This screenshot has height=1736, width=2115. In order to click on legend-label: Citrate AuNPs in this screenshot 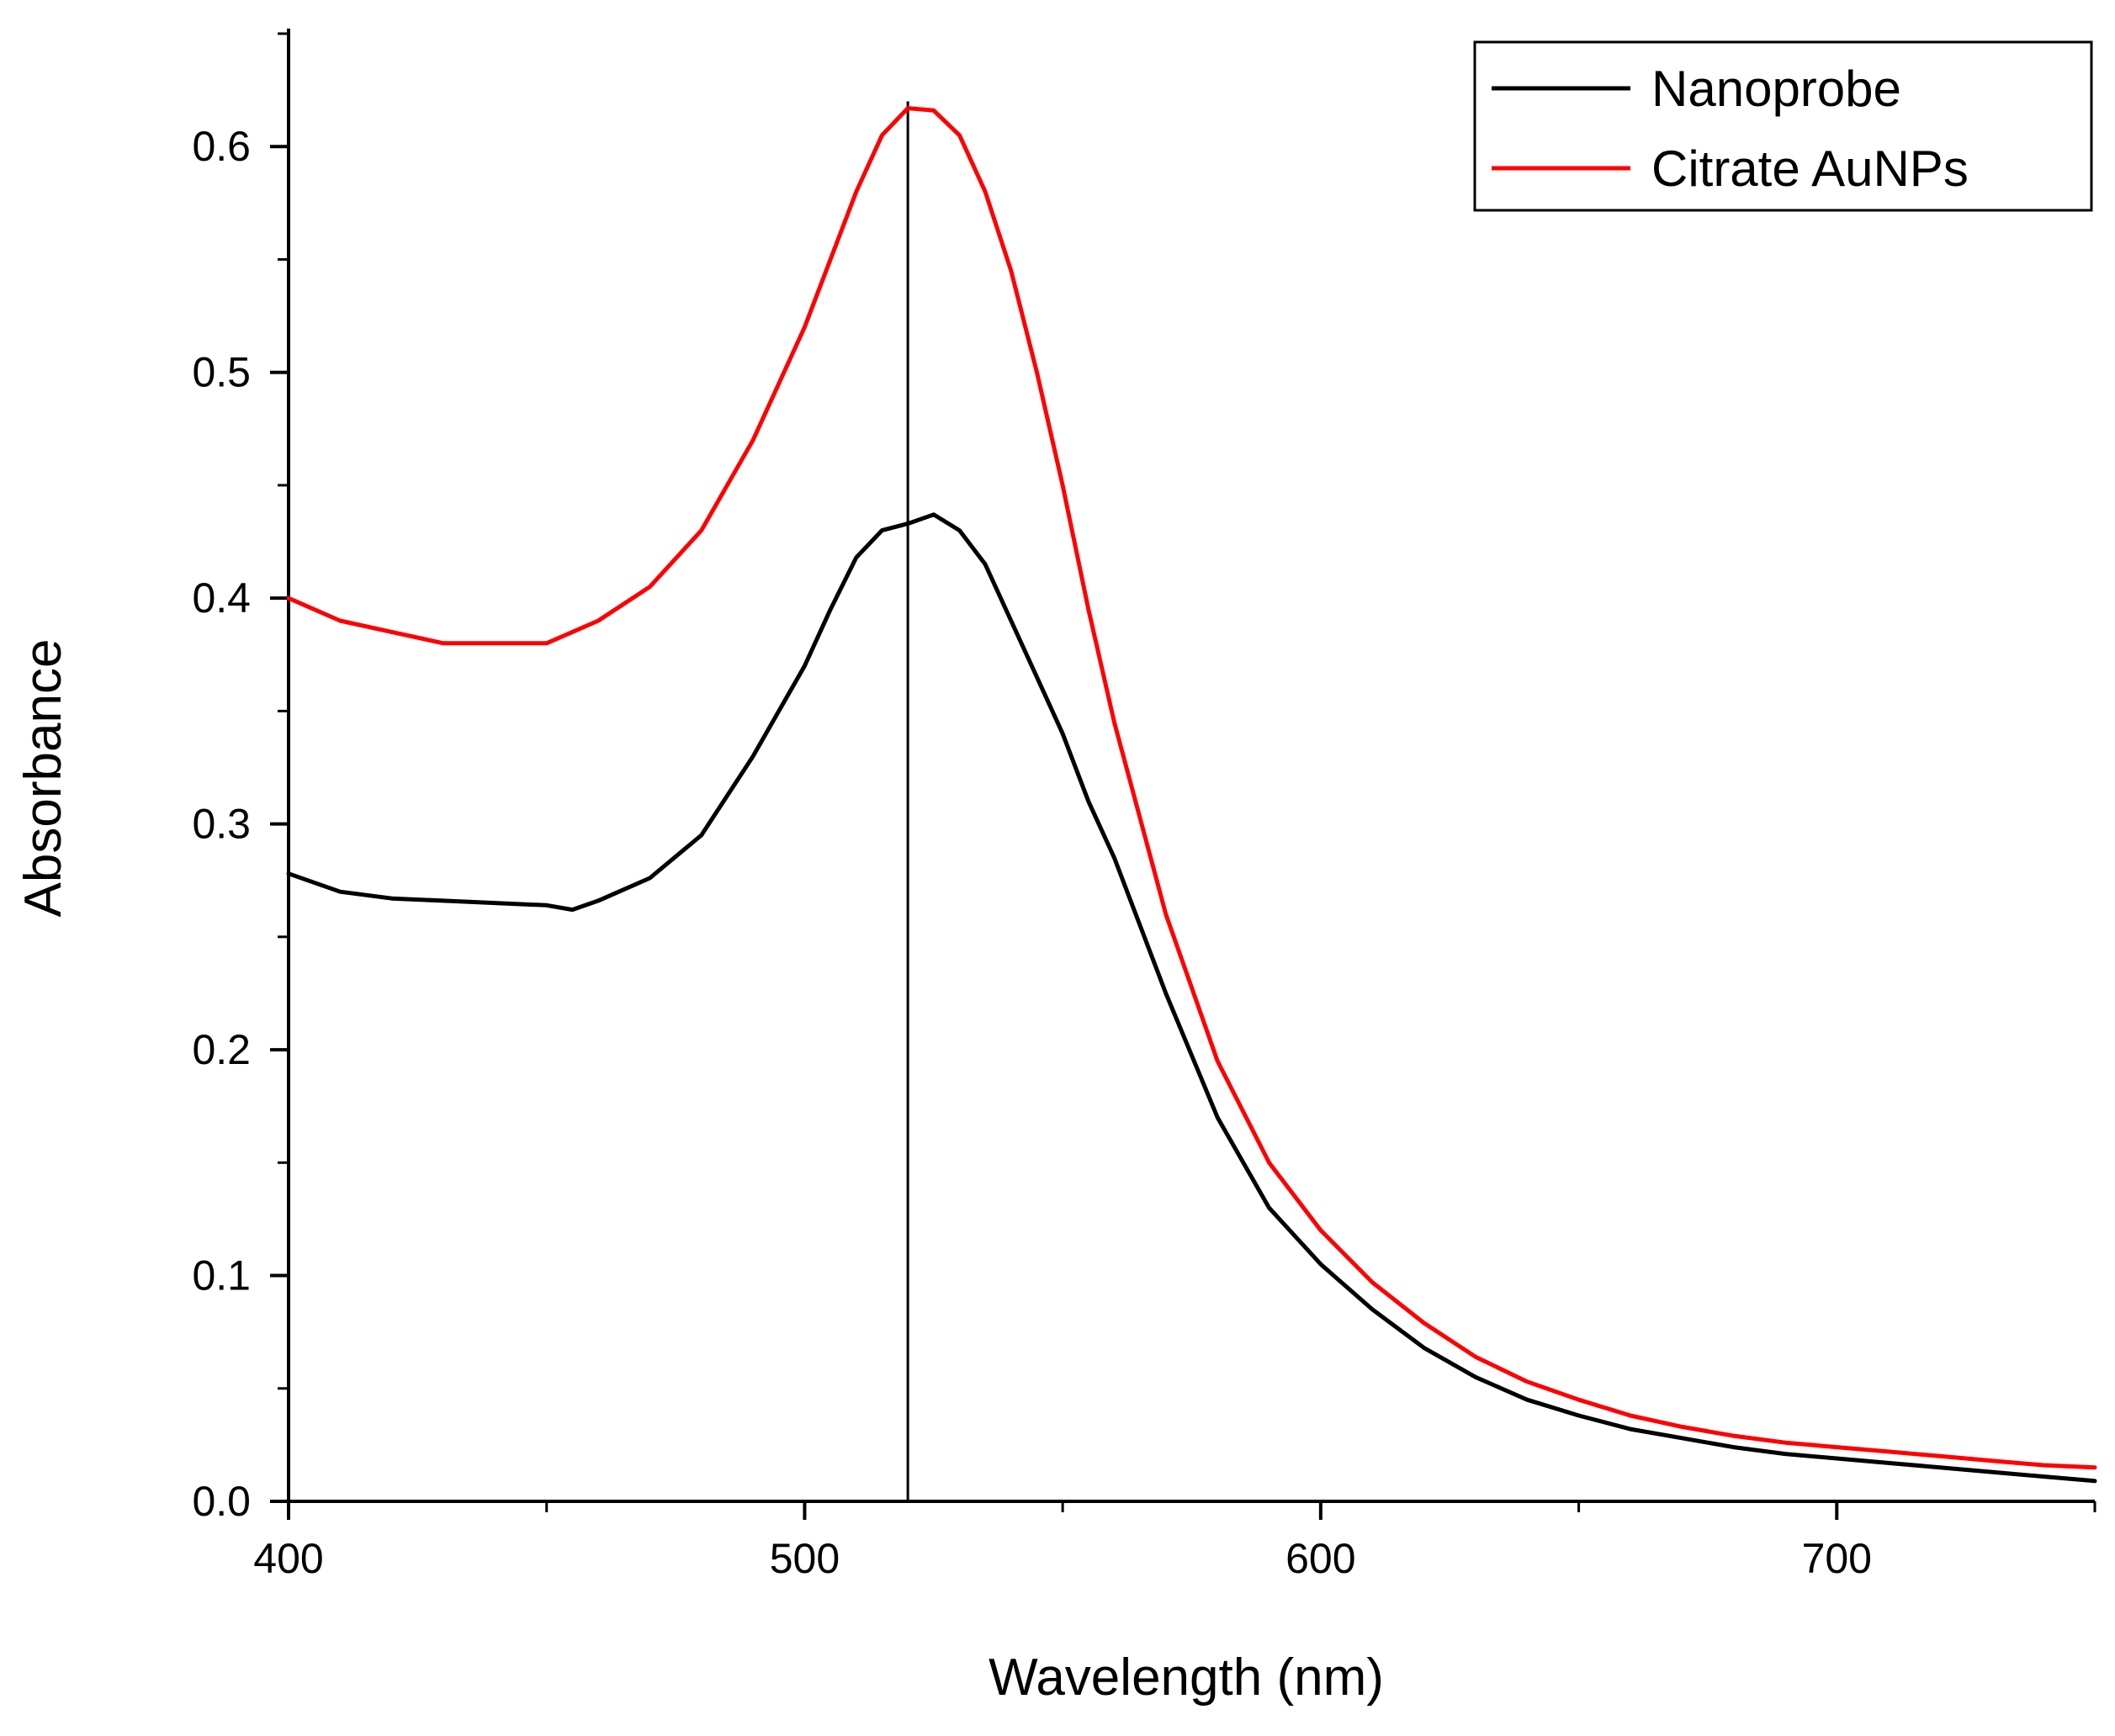, I will do `click(1810, 168)`.